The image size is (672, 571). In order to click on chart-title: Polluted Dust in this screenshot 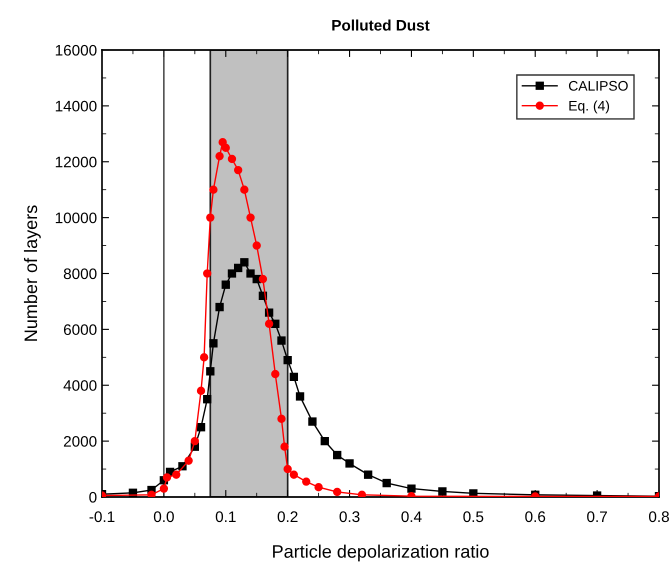, I will do `click(381, 25)`.